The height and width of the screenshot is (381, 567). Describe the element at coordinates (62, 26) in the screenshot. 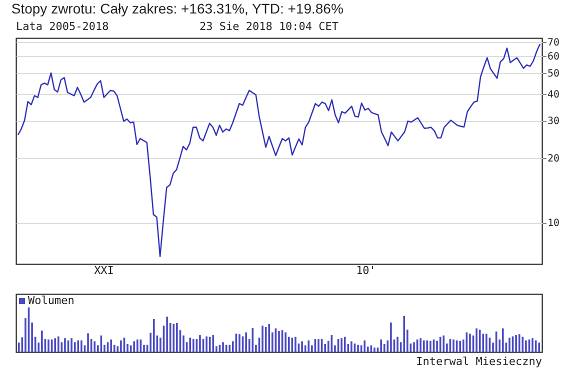

I see `text: Lata 2005-2018` at that location.